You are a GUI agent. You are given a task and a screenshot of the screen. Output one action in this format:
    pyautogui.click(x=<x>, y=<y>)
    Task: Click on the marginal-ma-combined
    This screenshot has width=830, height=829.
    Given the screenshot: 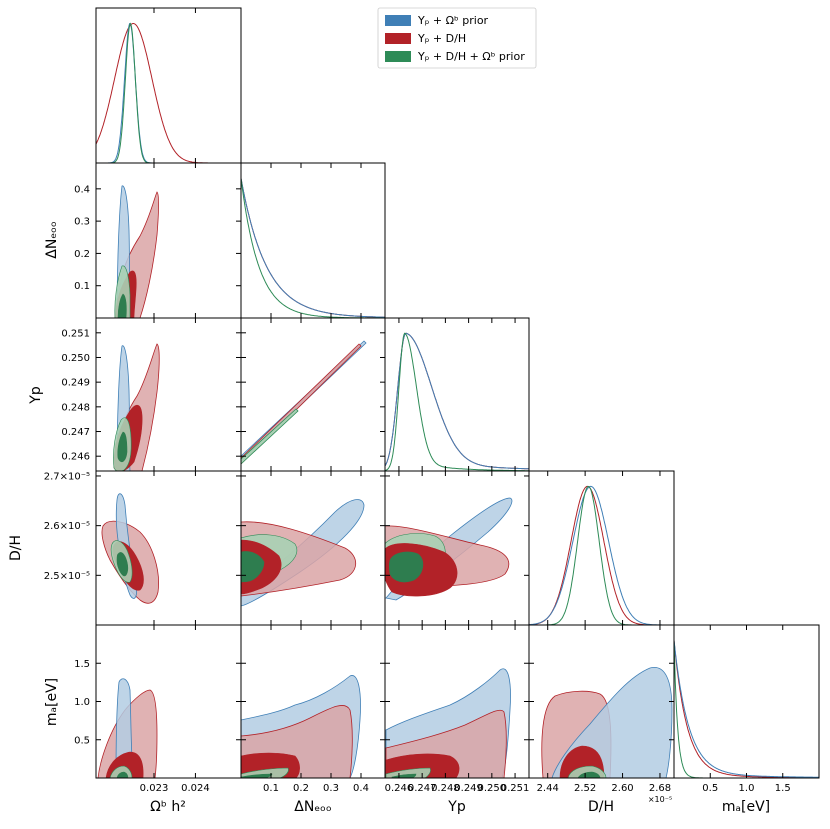 What is the action you would take?
    pyautogui.click(x=746, y=709)
    